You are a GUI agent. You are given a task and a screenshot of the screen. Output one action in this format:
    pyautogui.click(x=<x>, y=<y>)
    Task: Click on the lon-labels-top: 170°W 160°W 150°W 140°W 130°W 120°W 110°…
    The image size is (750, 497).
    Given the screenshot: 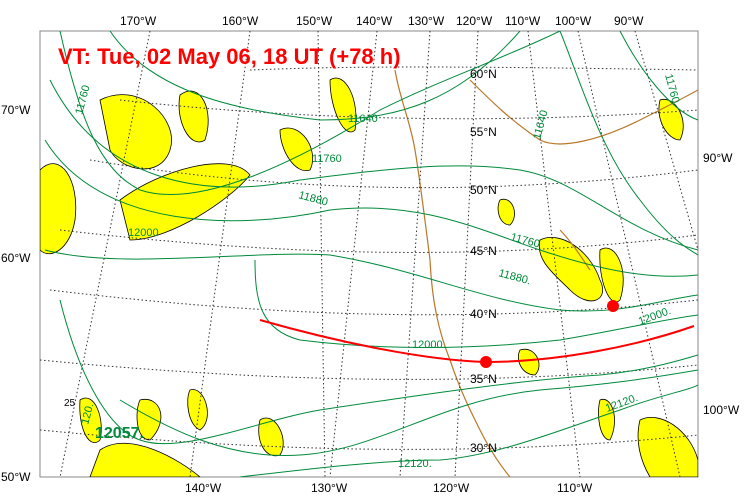 What is the action you would take?
    pyautogui.click(x=382, y=21)
    